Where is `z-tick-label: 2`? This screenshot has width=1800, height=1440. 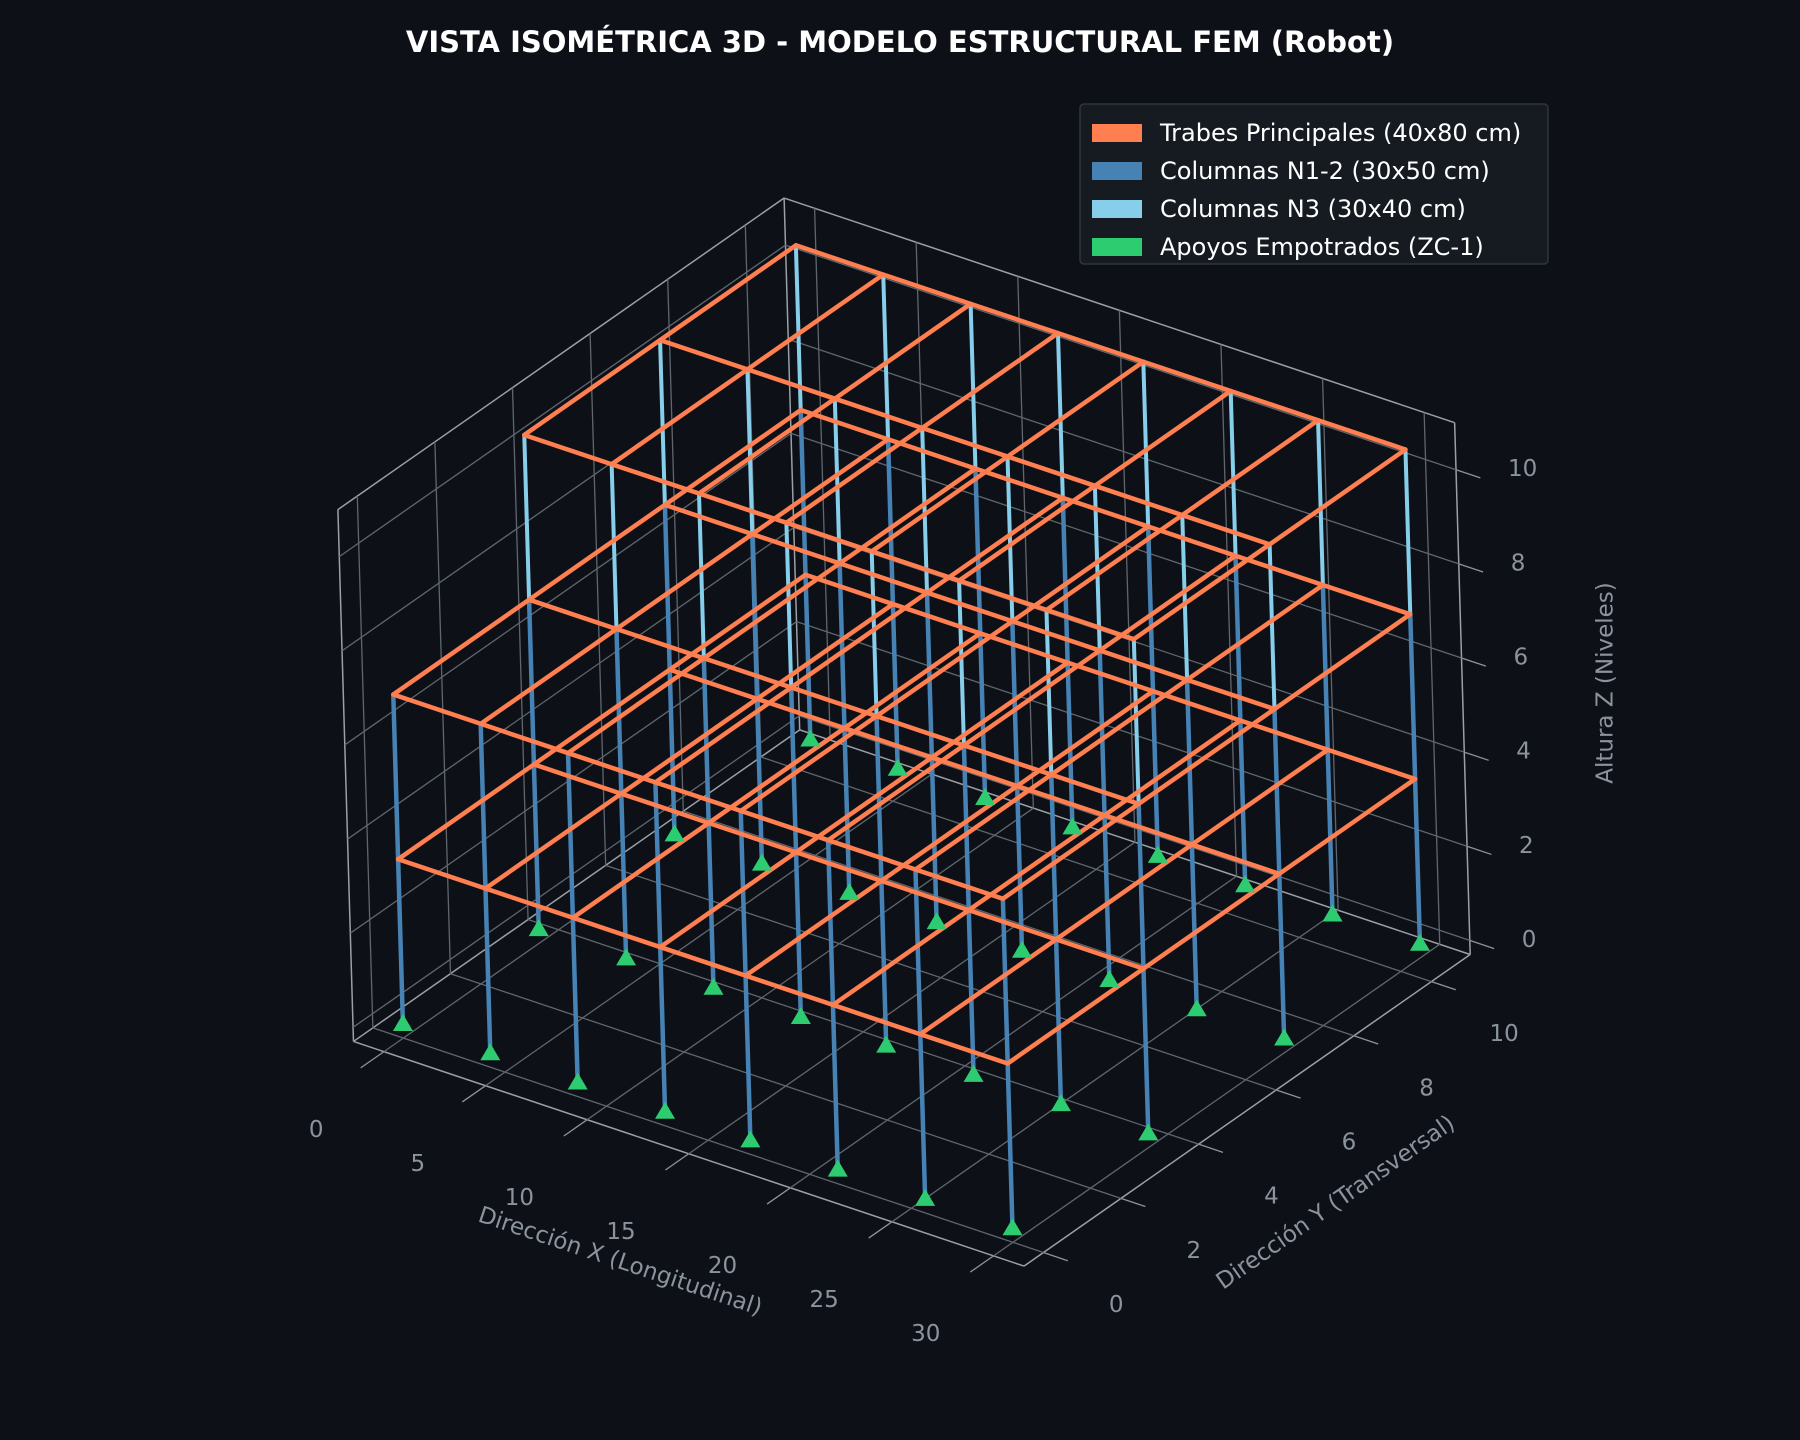 z-tick-label: 2 is located at coordinates (1526, 846).